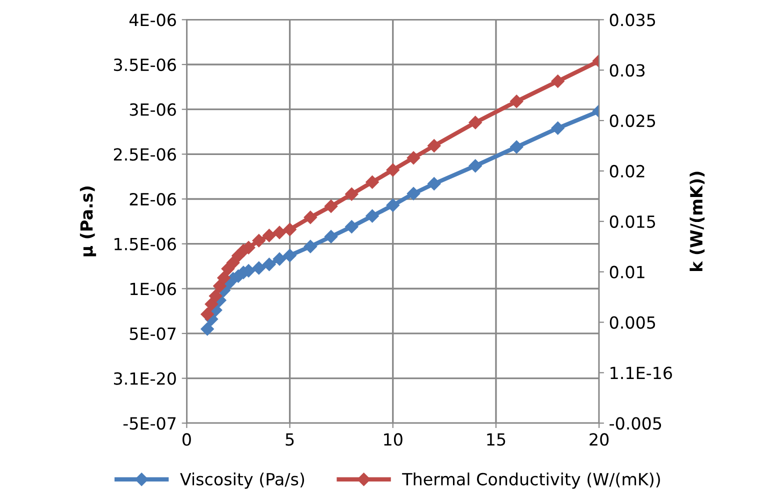 This screenshot has width=778, height=492. I want to click on x-tick-label: 5, so click(290, 439).